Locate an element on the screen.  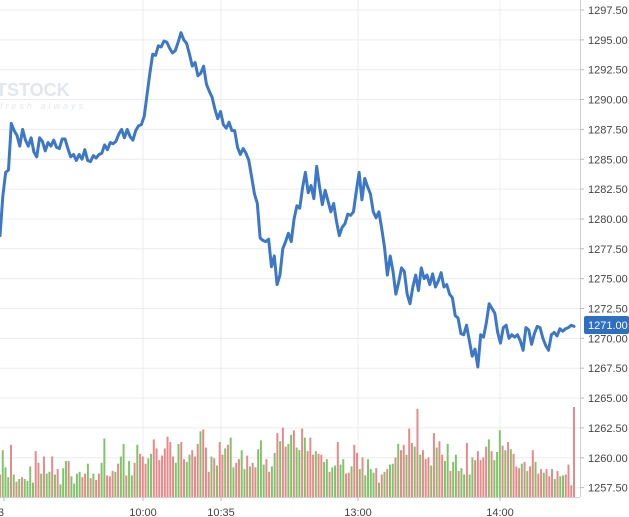
y-tick-label: 1267.50 is located at coordinates (608, 369).